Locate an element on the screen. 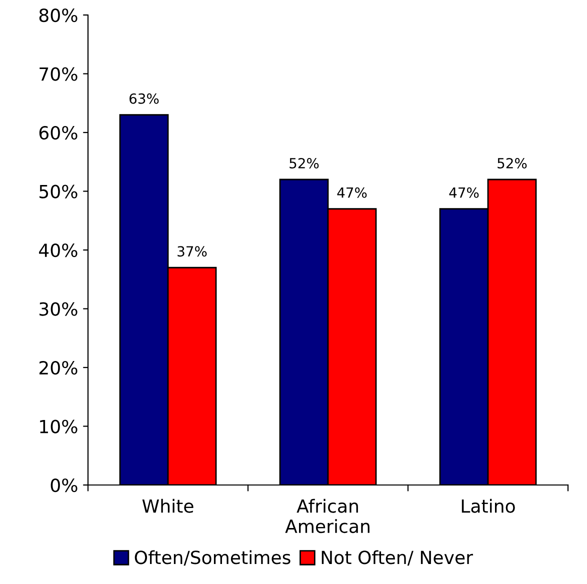 Image resolution: width=587 pixels, height=584 pixels. y-tick-label: 80% is located at coordinates (58, 15).